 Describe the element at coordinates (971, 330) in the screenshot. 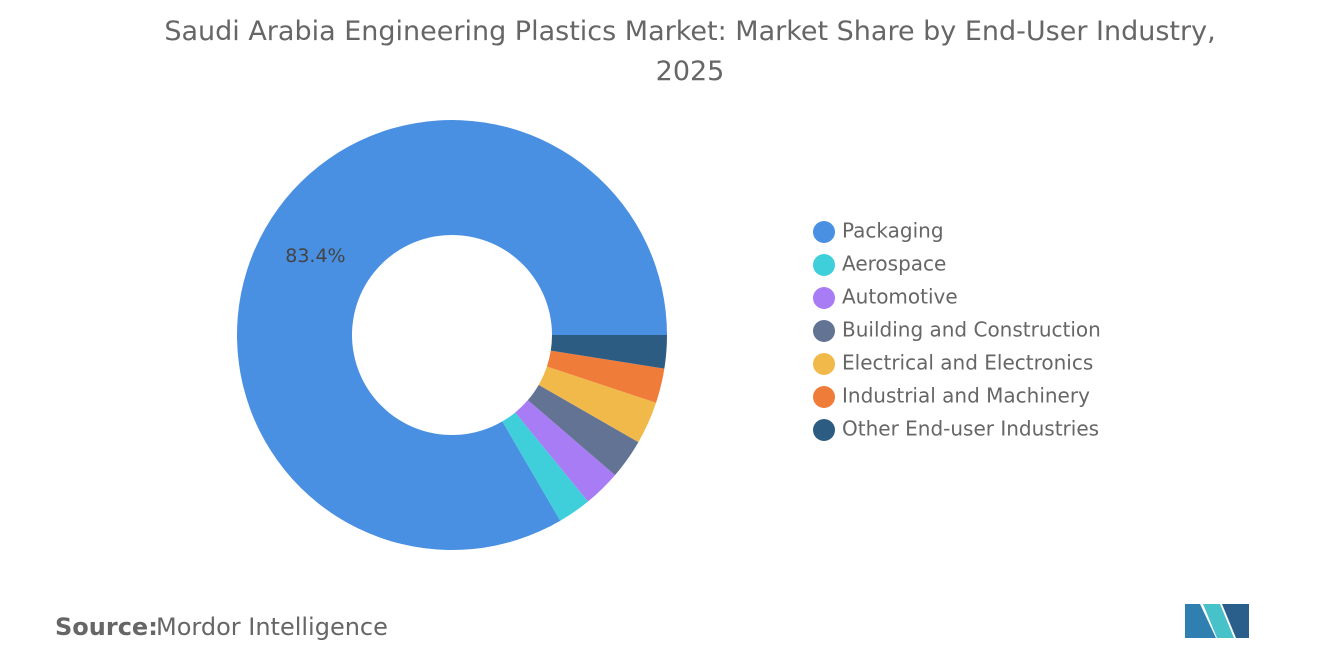

I see `legend-label: Building and Construction` at that location.